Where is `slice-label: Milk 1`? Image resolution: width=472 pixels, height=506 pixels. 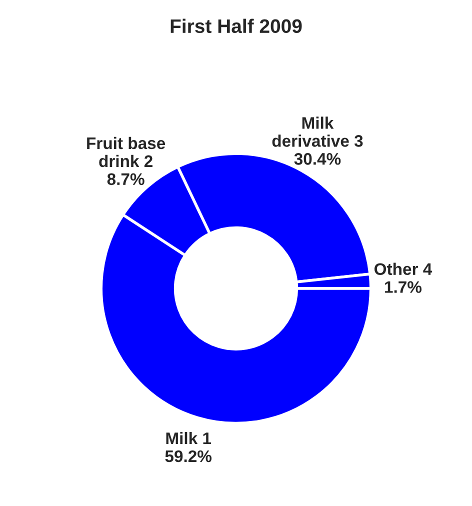
slice-label: Milk 1 is located at coordinates (189, 438).